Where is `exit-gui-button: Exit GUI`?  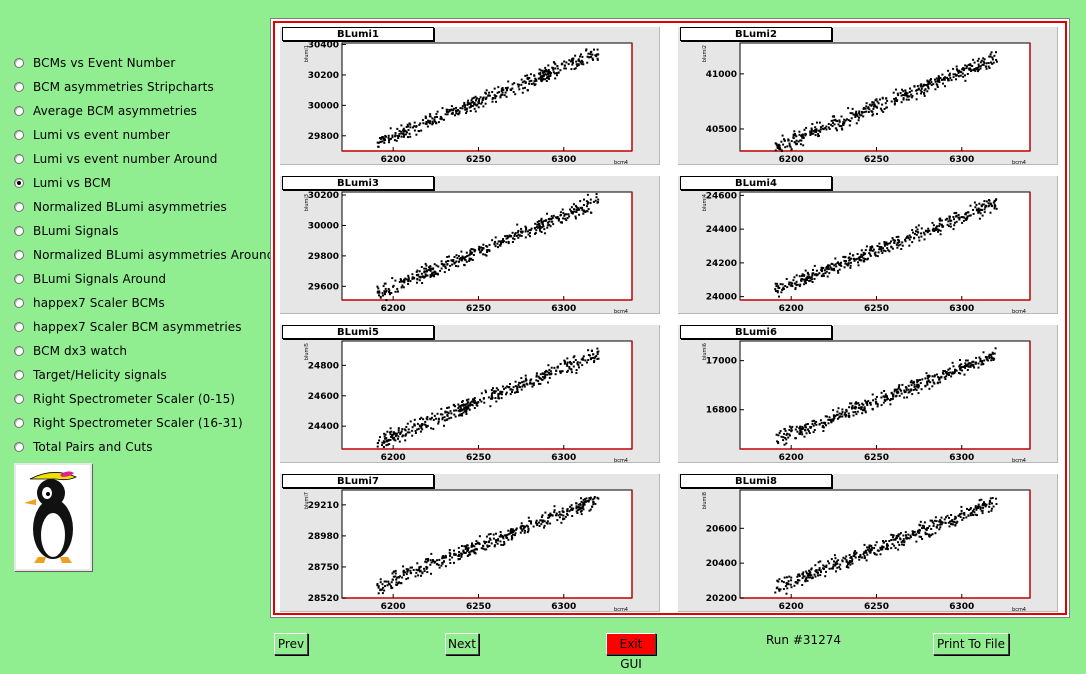
exit-gui-button: Exit GUI is located at coordinates (631, 652).